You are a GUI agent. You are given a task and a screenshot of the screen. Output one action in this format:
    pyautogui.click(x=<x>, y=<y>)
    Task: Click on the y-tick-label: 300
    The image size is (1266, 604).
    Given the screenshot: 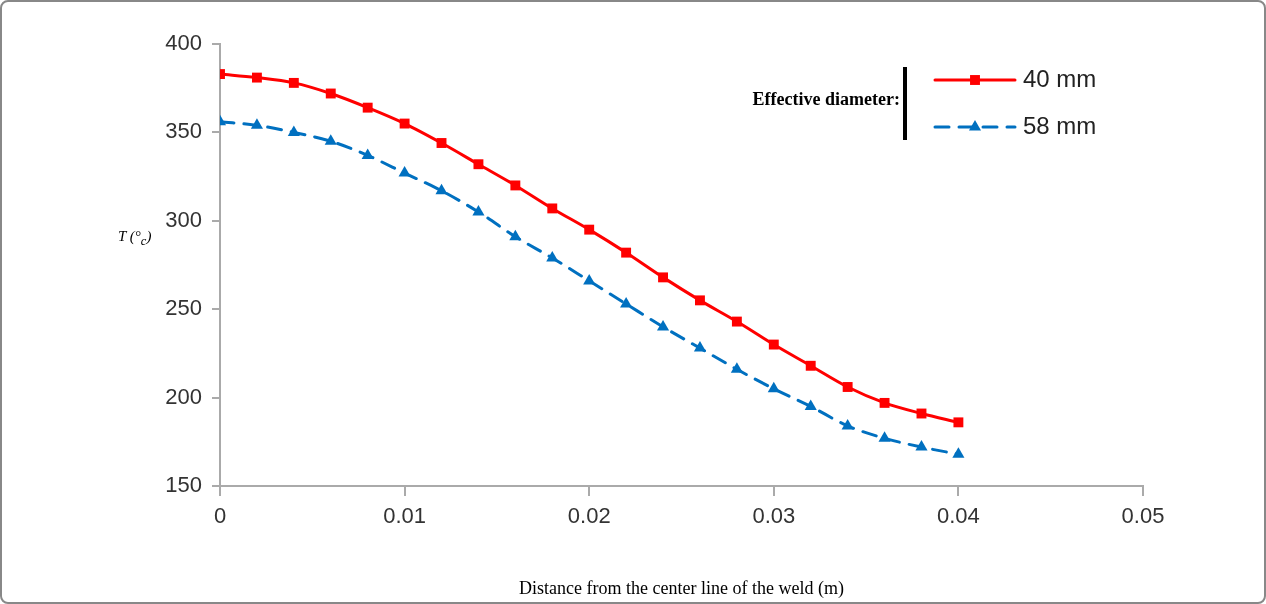 What is the action you would take?
    pyautogui.click(x=183, y=219)
    